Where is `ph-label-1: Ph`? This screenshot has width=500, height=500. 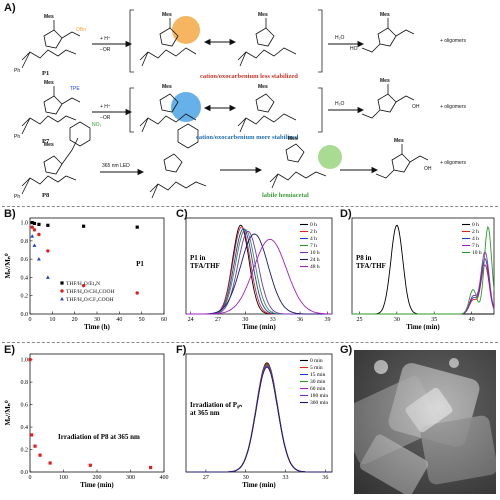
ph-label-1: Ph is located at coordinates (17, 71).